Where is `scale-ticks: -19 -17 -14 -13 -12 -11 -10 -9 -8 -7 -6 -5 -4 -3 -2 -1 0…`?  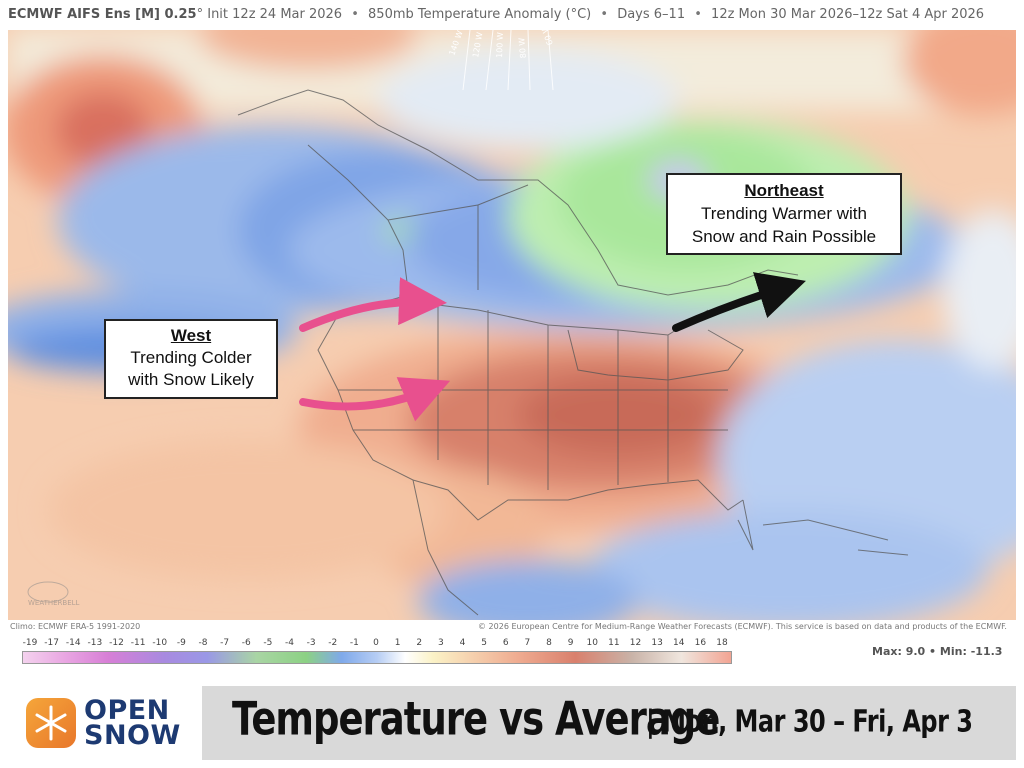 scale-ticks: -19 -17 -14 -13 -12 -11 -10 -9 -8 -7 -6 -5 -4 -3 -2 -1 0… is located at coordinates (376, 644).